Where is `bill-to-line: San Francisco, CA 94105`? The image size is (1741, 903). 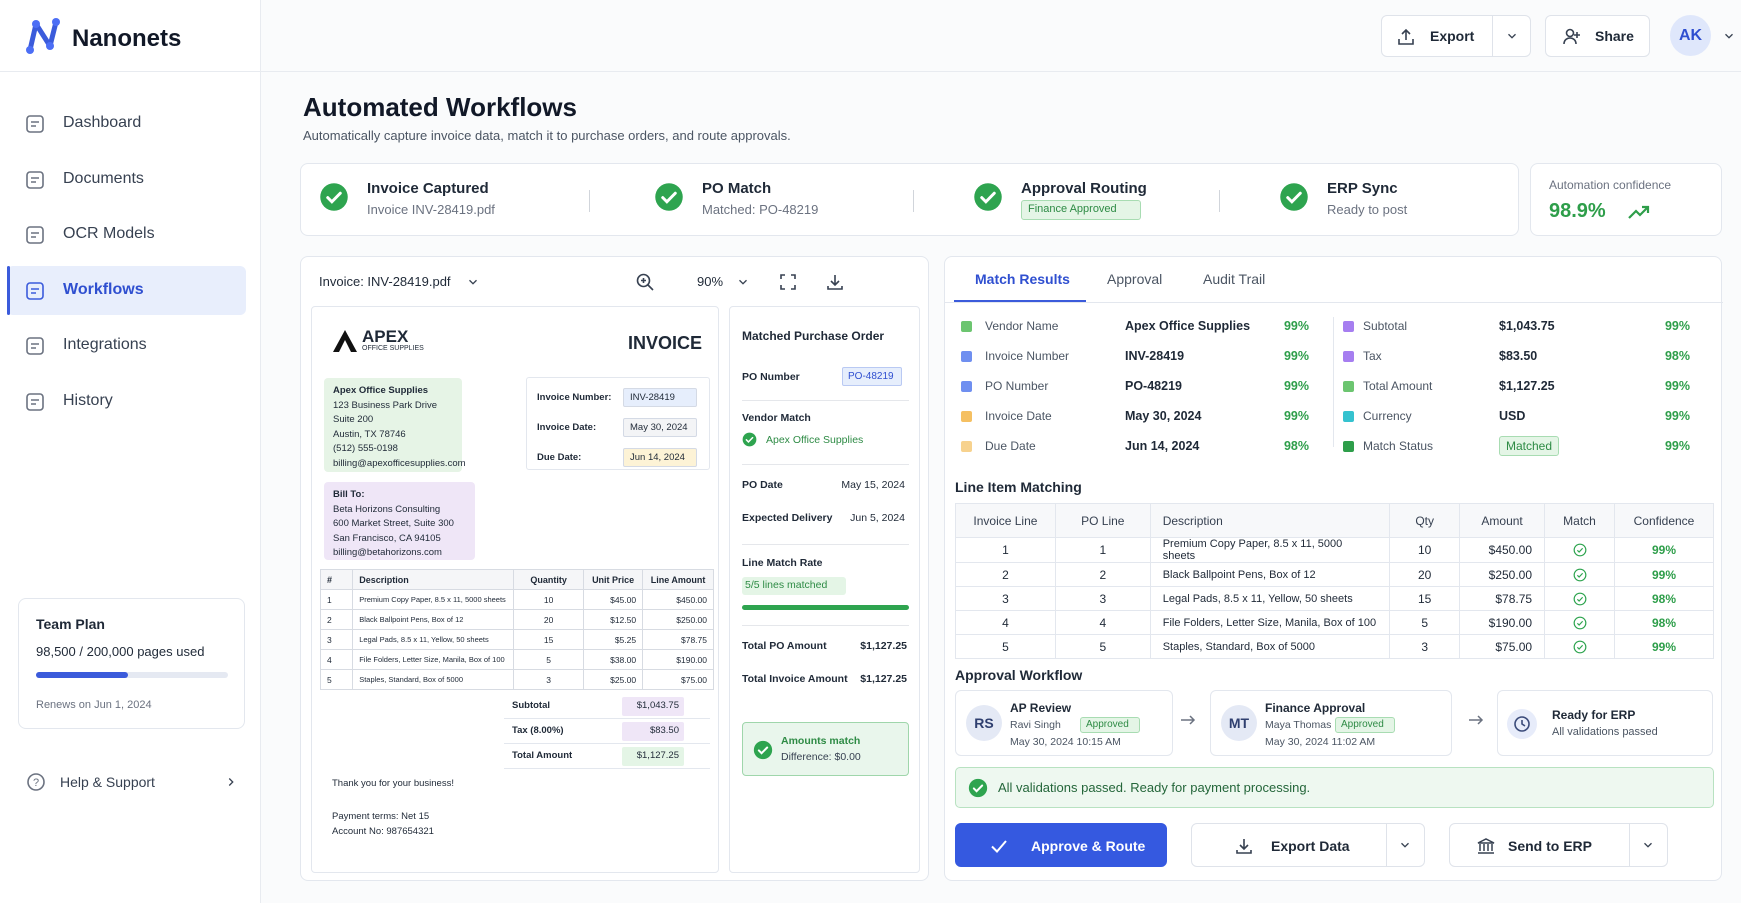
bill-to-line: San Francisco, CA 94105 is located at coordinates (387, 538).